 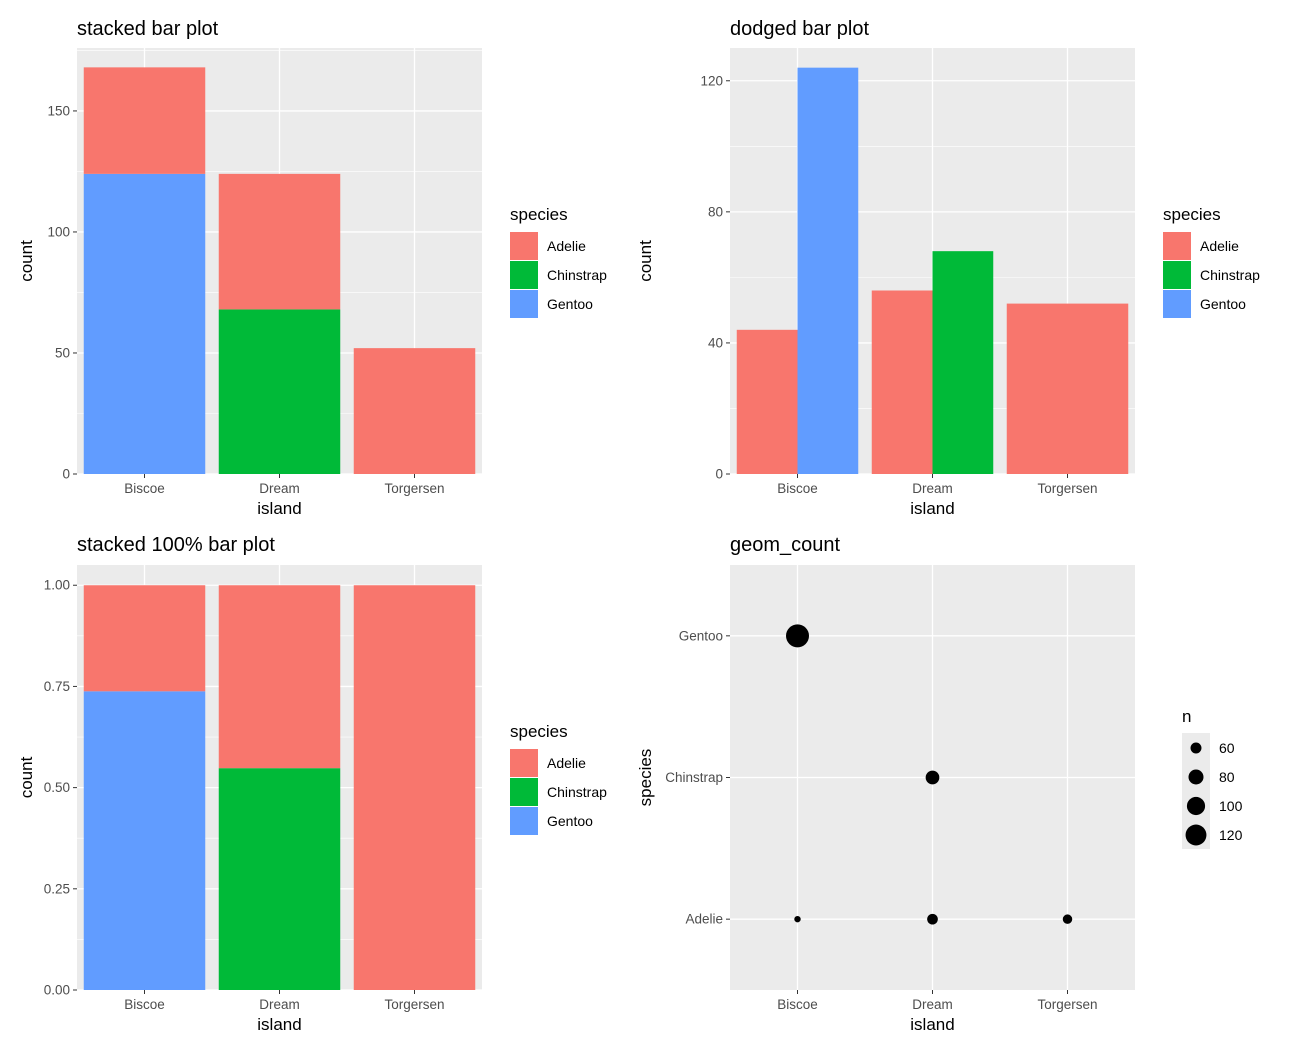 What do you see at coordinates (711, 80) in the screenshot?
I see `y-tick-label: 120` at bounding box center [711, 80].